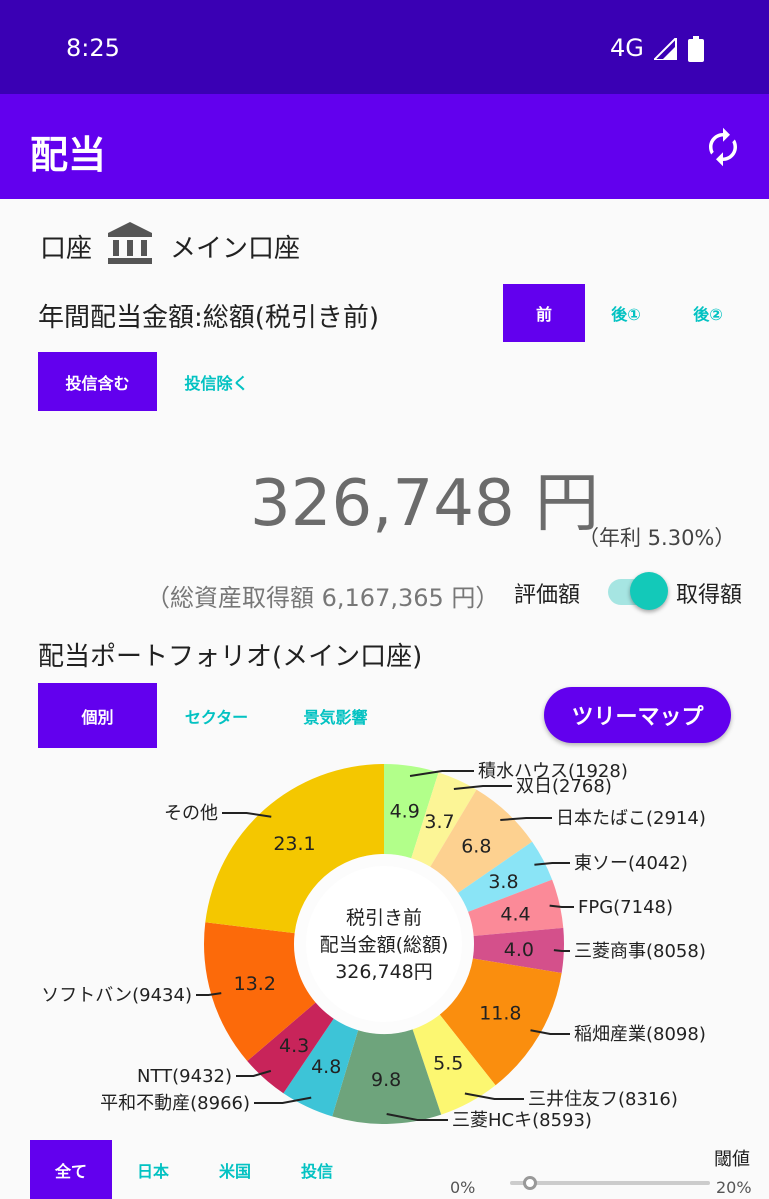 The width and height of the screenshot is (769, 1199). Describe the element at coordinates (116, 995) in the screenshot. I see `pie-name-label: ソフトバン(9434)` at that location.